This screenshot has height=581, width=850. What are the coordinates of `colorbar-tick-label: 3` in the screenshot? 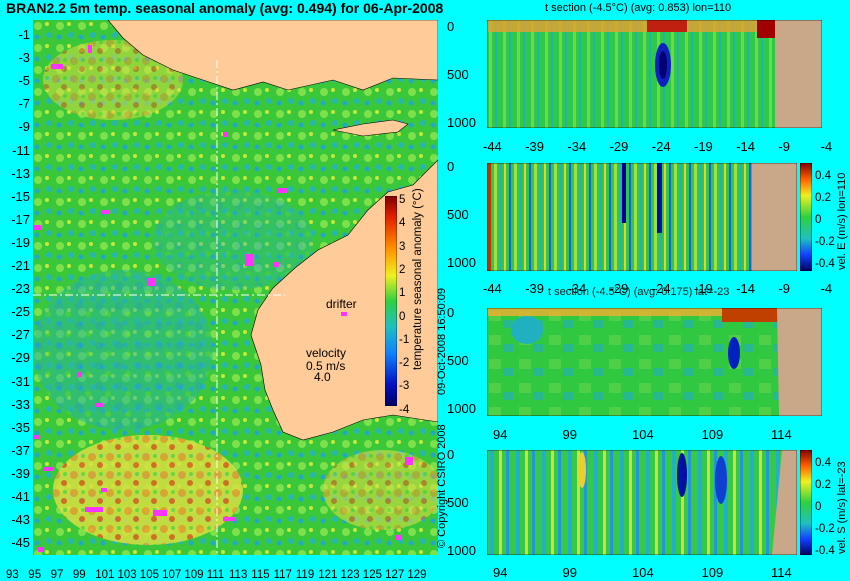 It's located at (402, 246).